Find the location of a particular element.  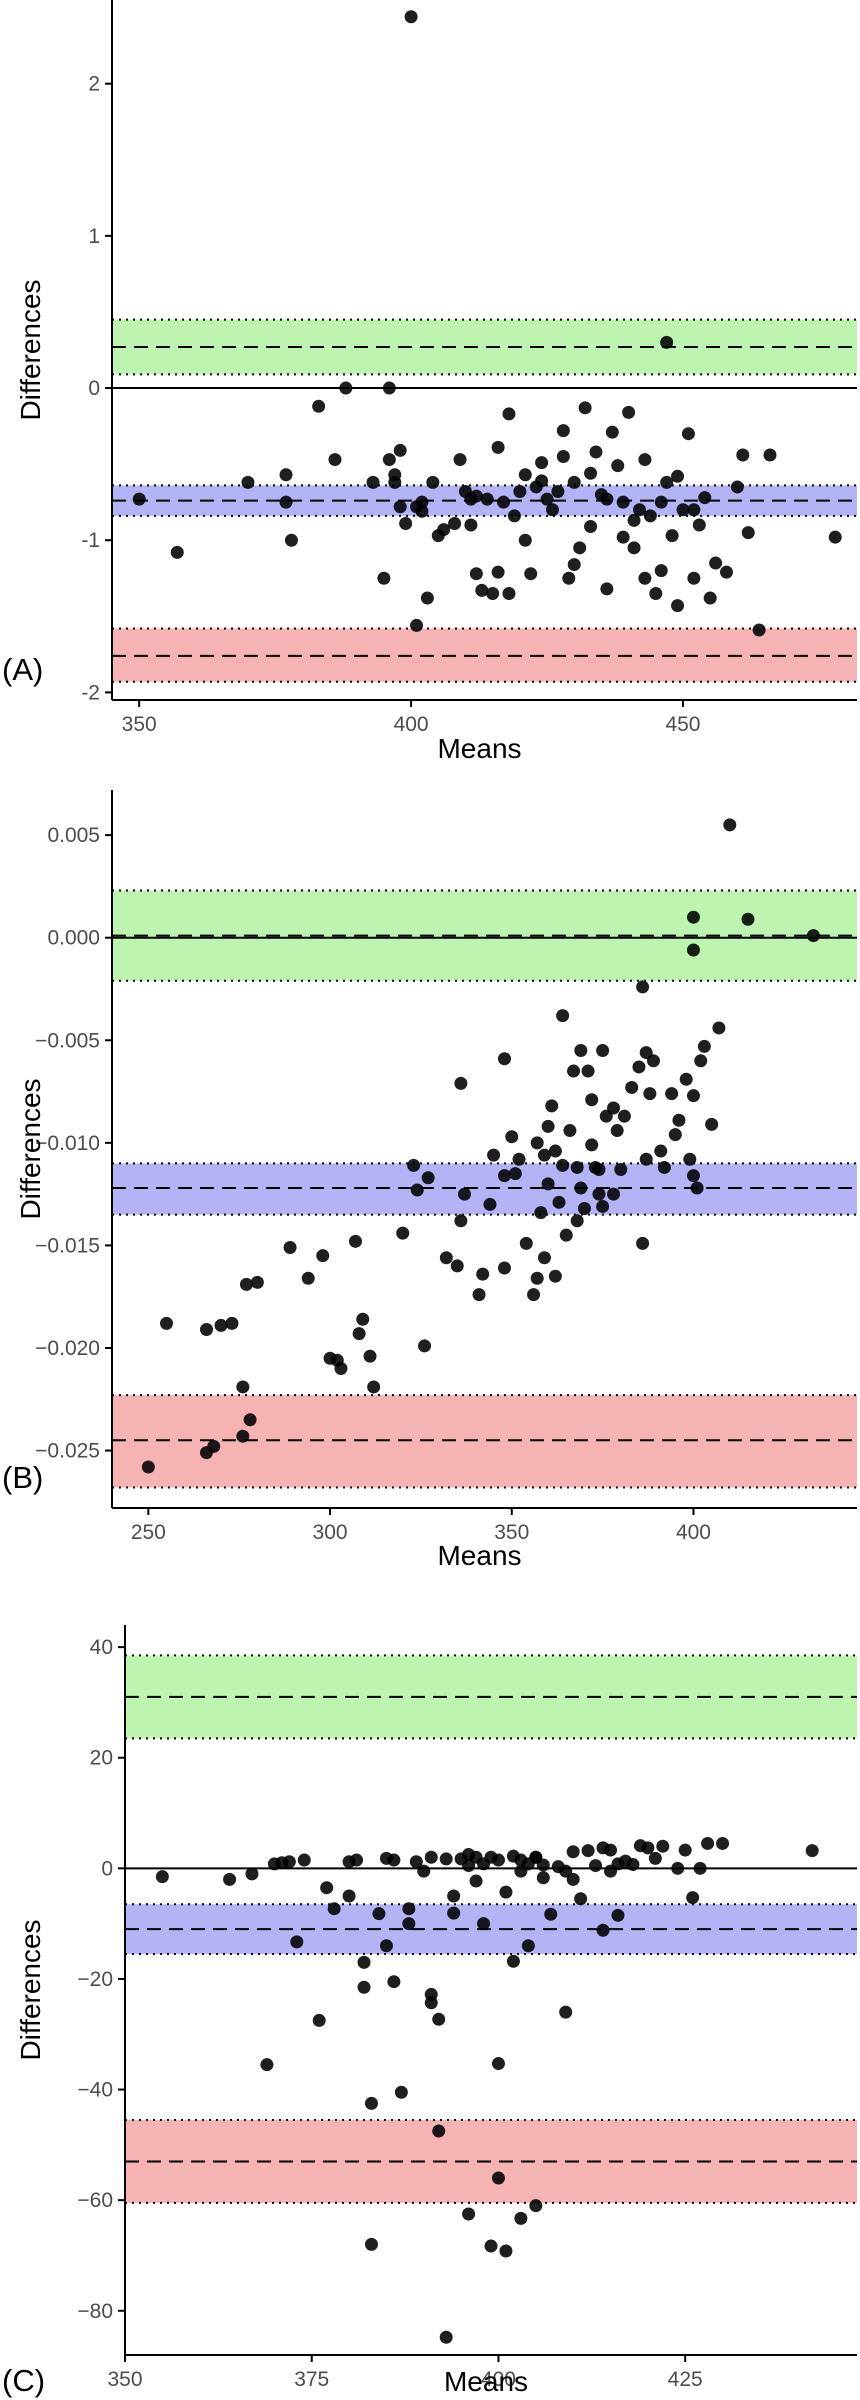

panel-b-y-tick-label: −0.010 is located at coordinates (67, 1143).